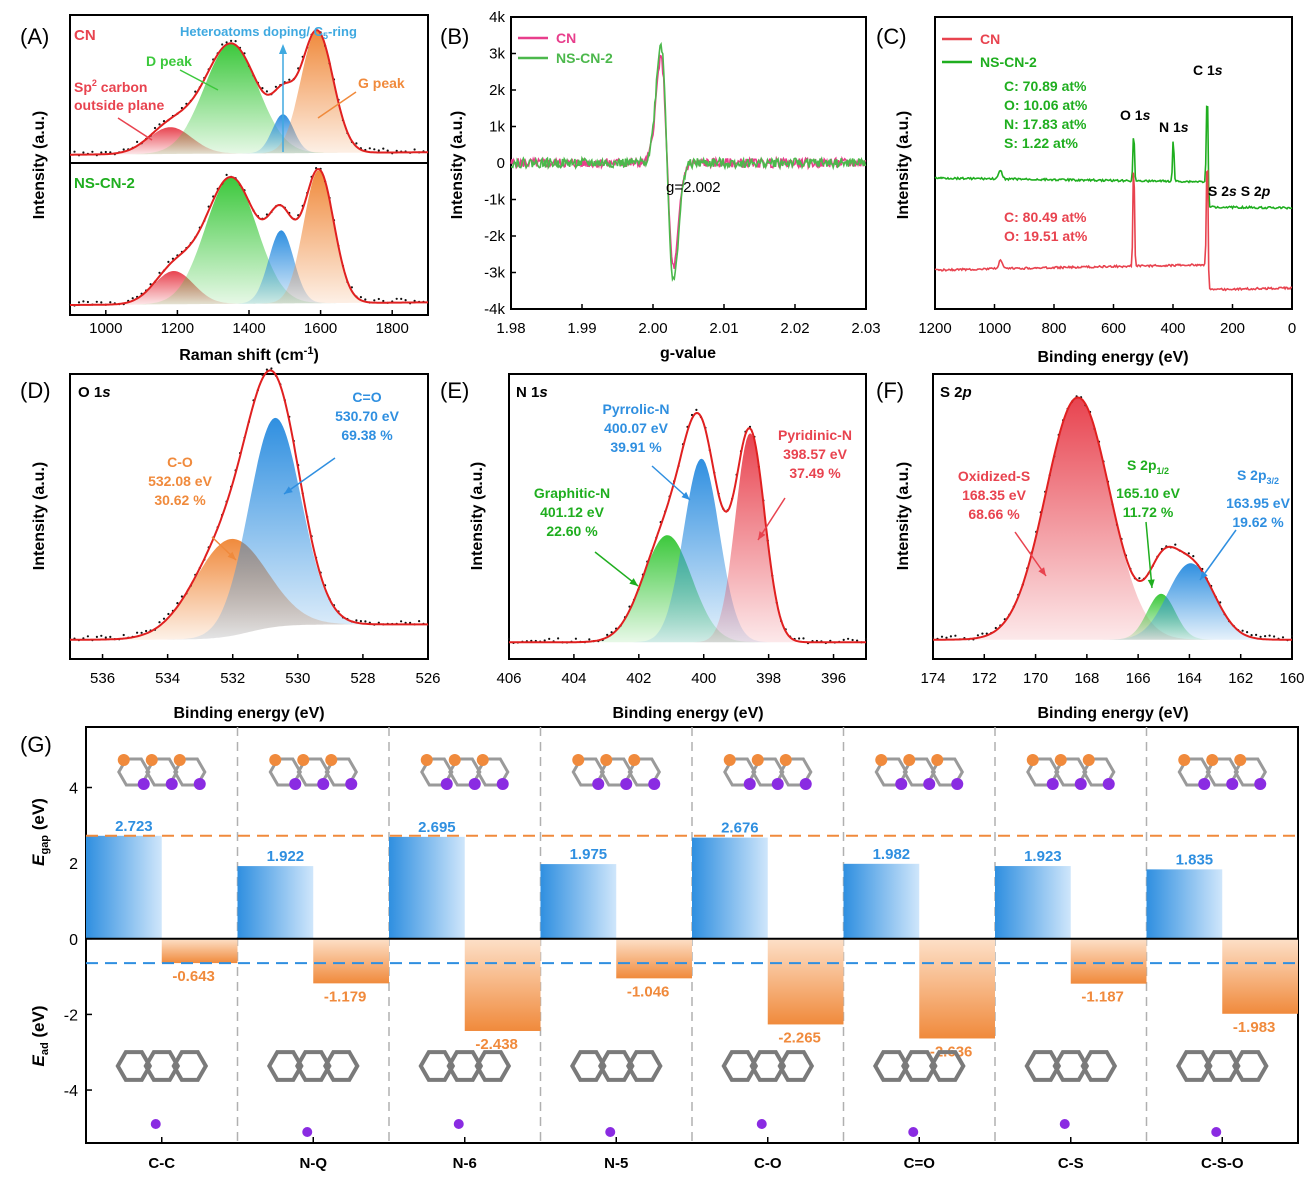 The image size is (1316, 1186). I want to click on panel-a-xticks: 1000 1200 1400 1600 1800, so click(249, 323).